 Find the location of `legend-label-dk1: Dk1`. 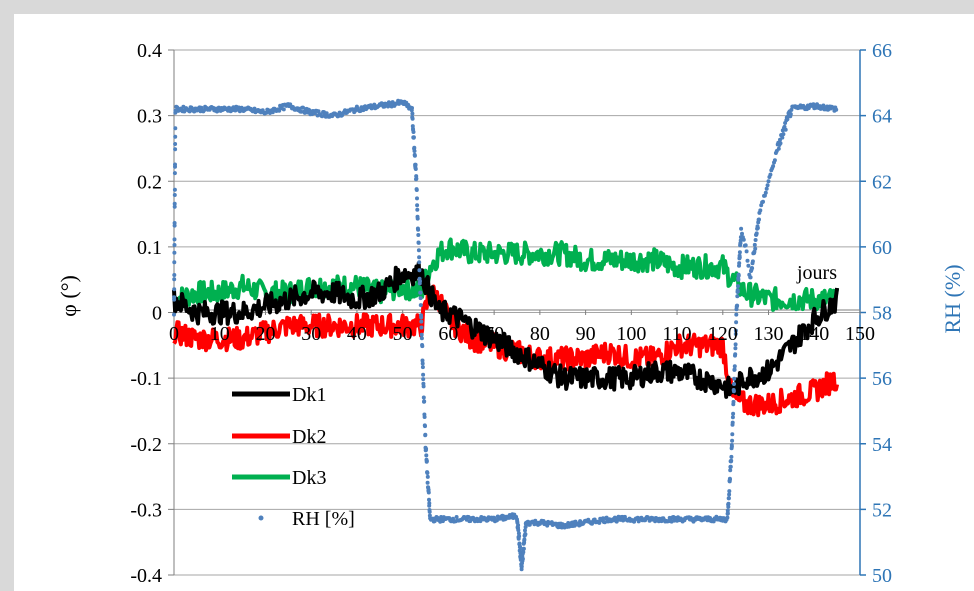

legend-label-dk1: Dk1 is located at coordinates (309, 395).